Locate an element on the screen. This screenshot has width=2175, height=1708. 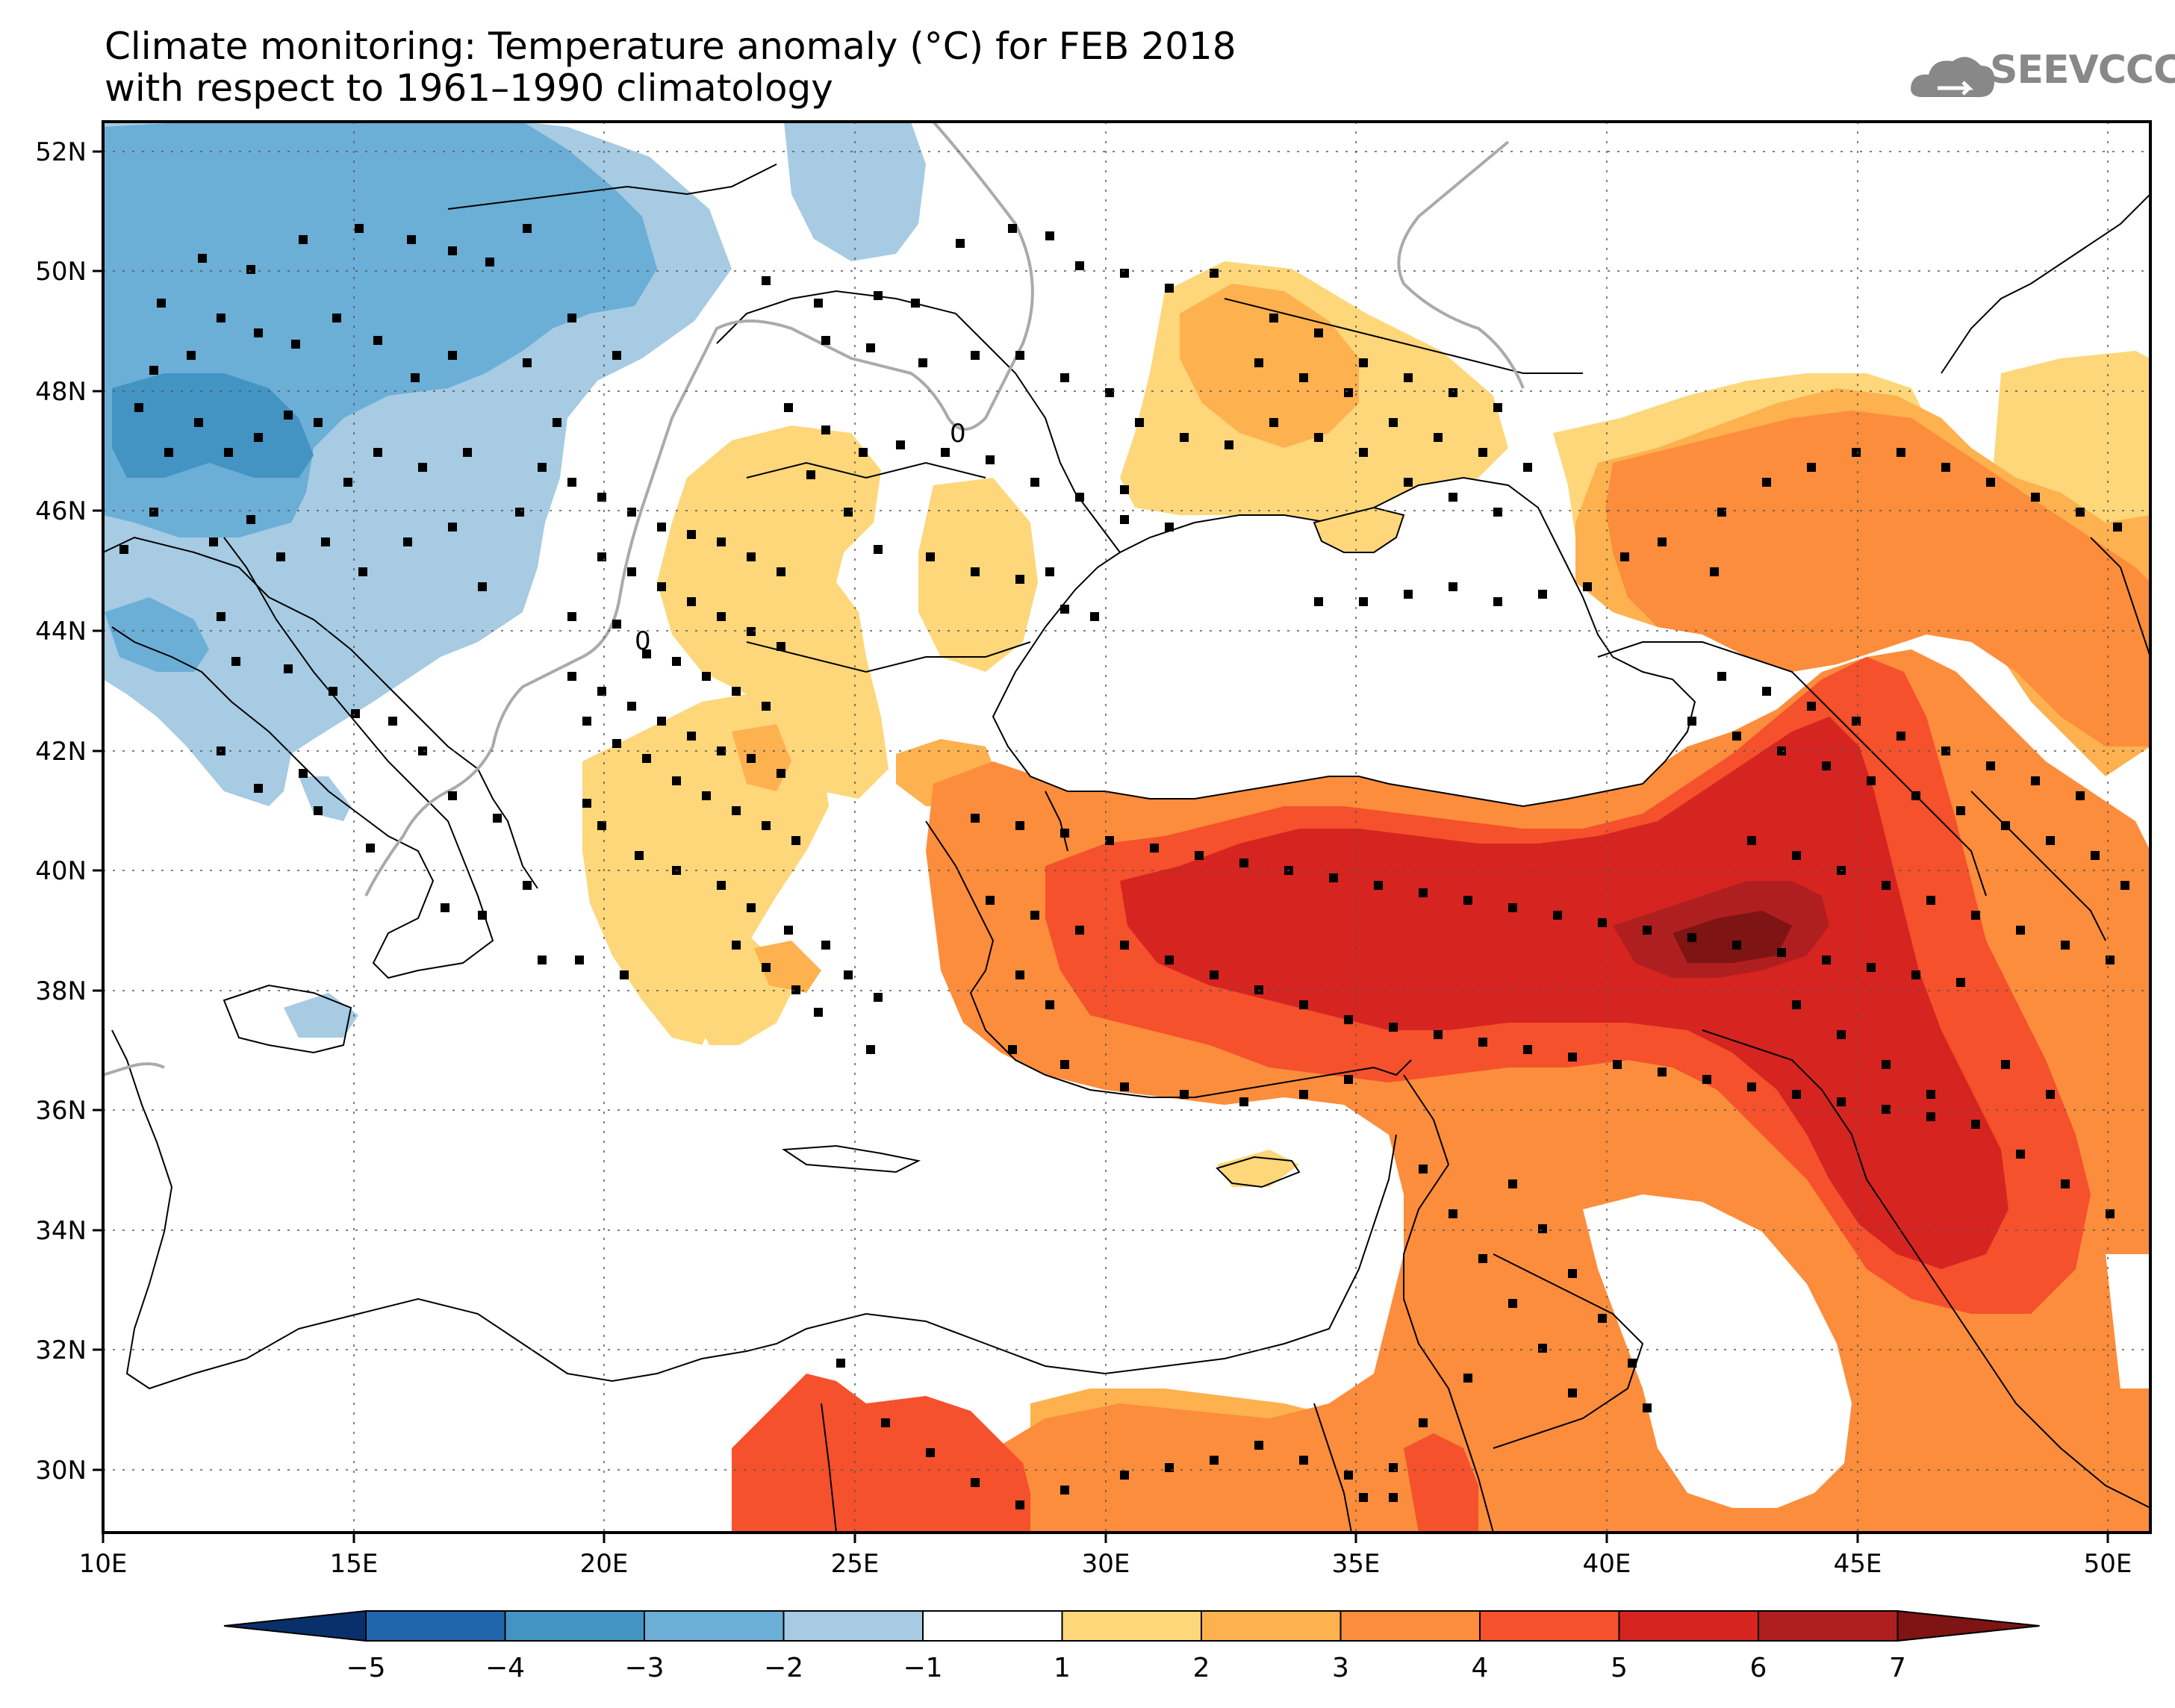
anomaly-region-yellow-romania is located at coordinates (773, 612).